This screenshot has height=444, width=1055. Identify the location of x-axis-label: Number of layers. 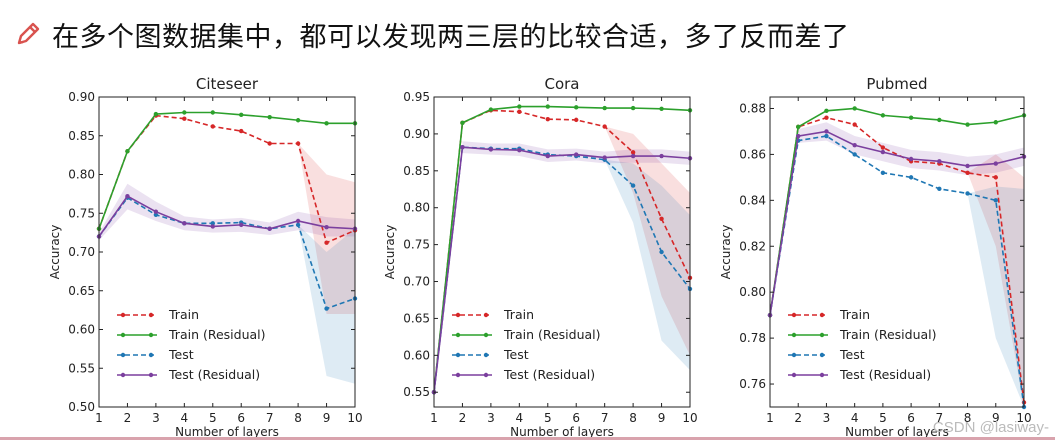
(897, 432).